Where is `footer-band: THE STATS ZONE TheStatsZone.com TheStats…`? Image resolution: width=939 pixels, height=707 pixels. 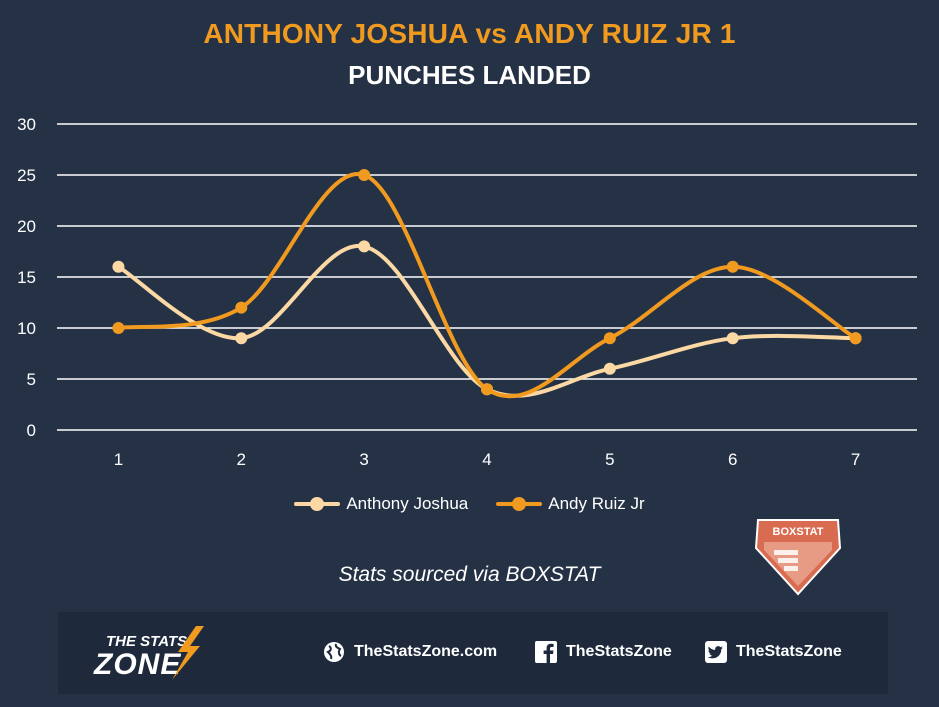 footer-band: THE STATS ZONE TheStatsZone.com TheStats… is located at coordinates (473, 653).